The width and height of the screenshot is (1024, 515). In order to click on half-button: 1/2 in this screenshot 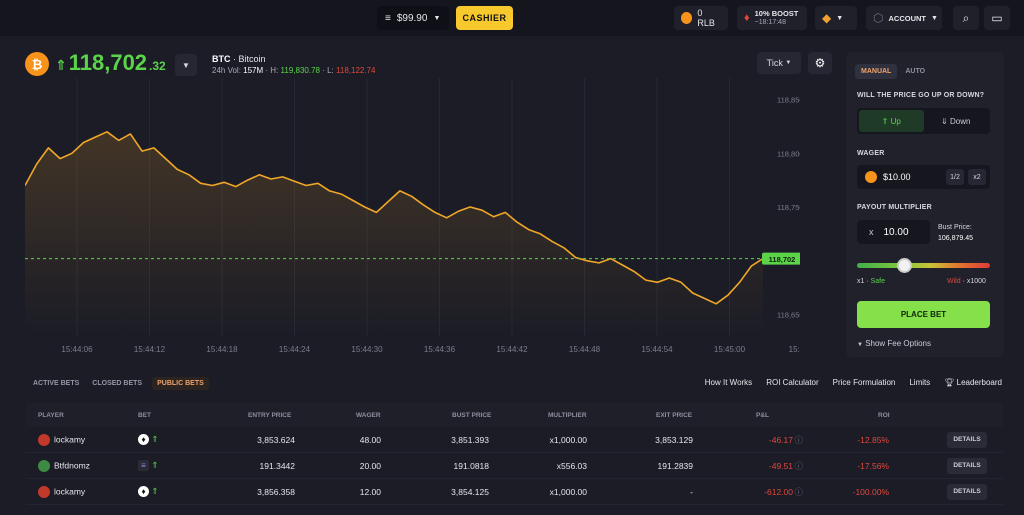, I will do `click(955, 177)`.